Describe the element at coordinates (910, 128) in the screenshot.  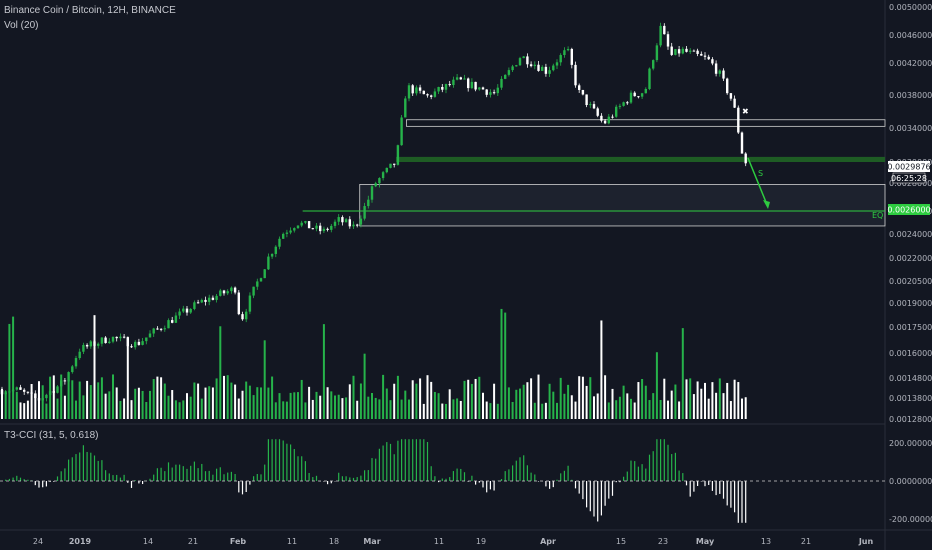
I see `price-tick-label: 0.0034000` at that location.